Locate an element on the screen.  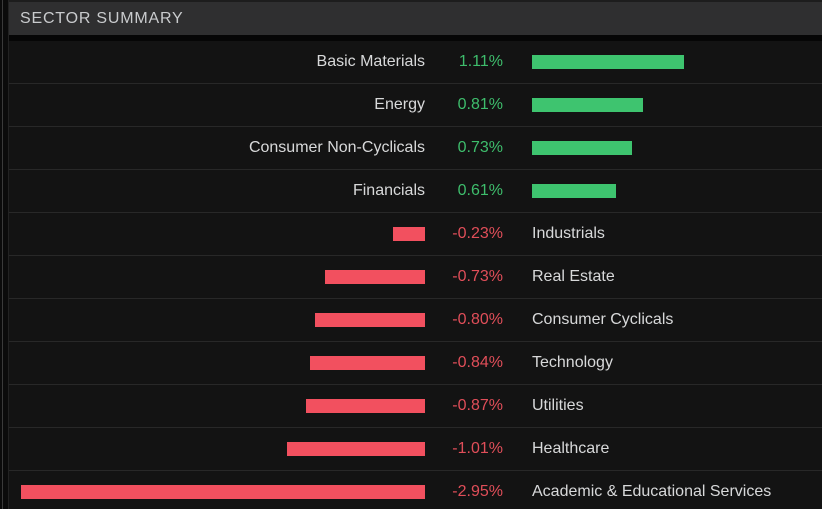
sector-row: -0.87% Utilities is located at coordinates (415, 406).